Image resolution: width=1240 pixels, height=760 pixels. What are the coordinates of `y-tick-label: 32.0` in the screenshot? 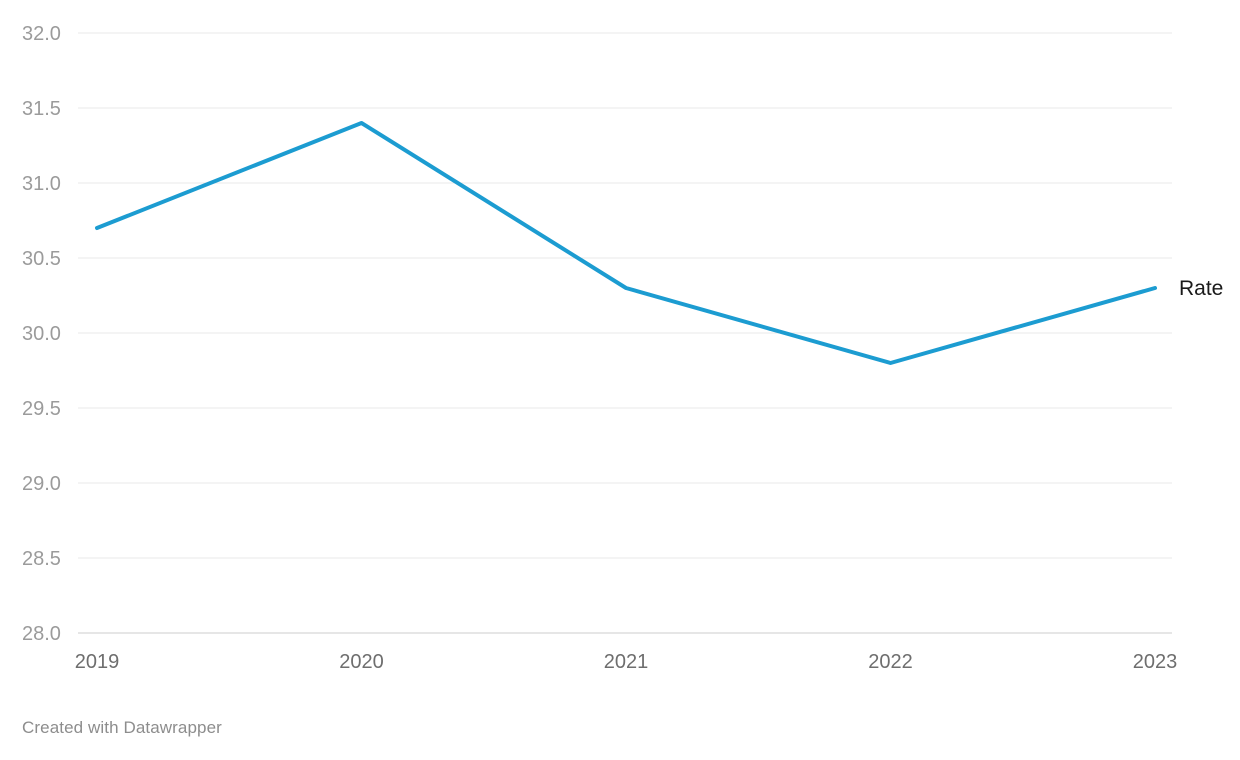 It's located at (41, 34).